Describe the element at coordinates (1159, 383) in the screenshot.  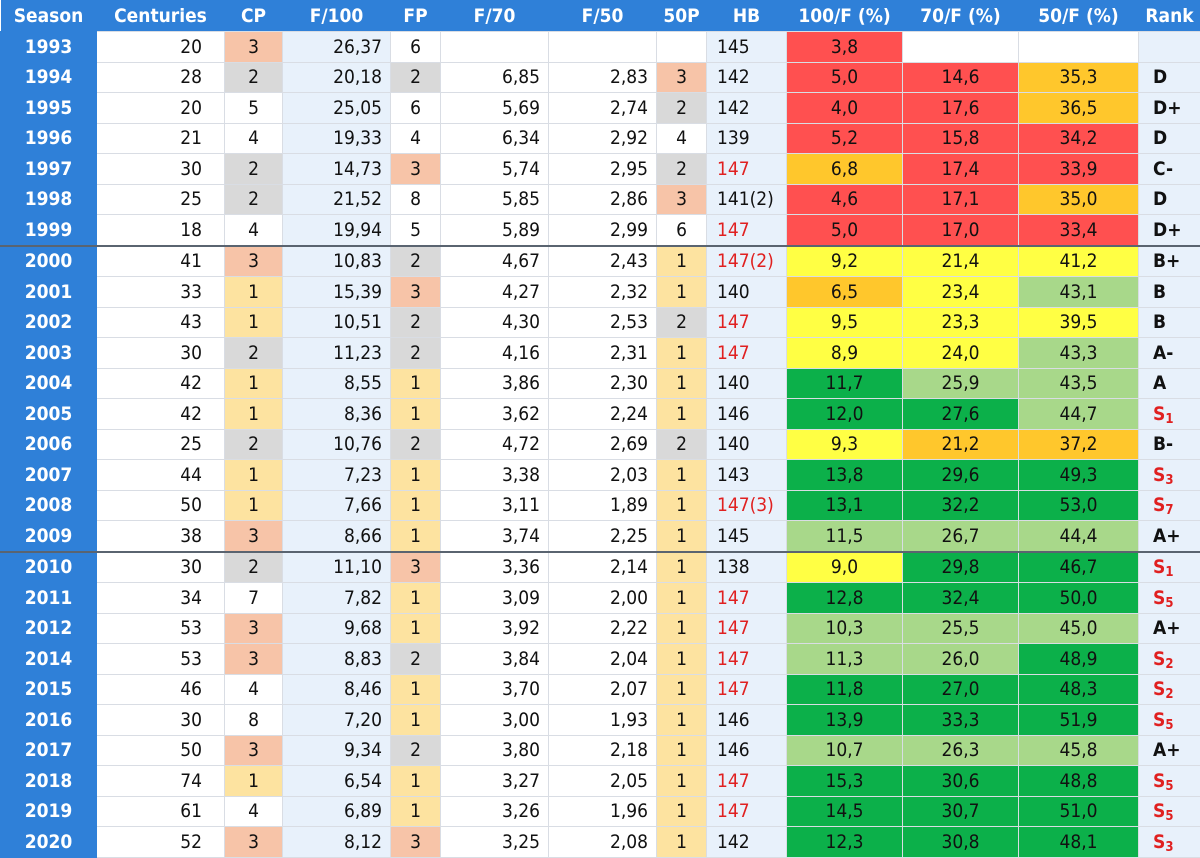
I see `rank-letter: A` at that location.